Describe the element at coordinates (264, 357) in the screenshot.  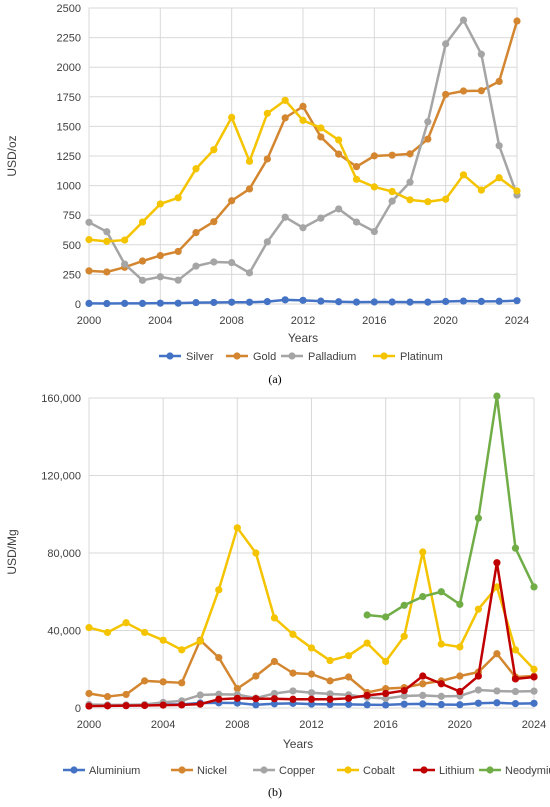
I see `legend-label: Gold` at that location.